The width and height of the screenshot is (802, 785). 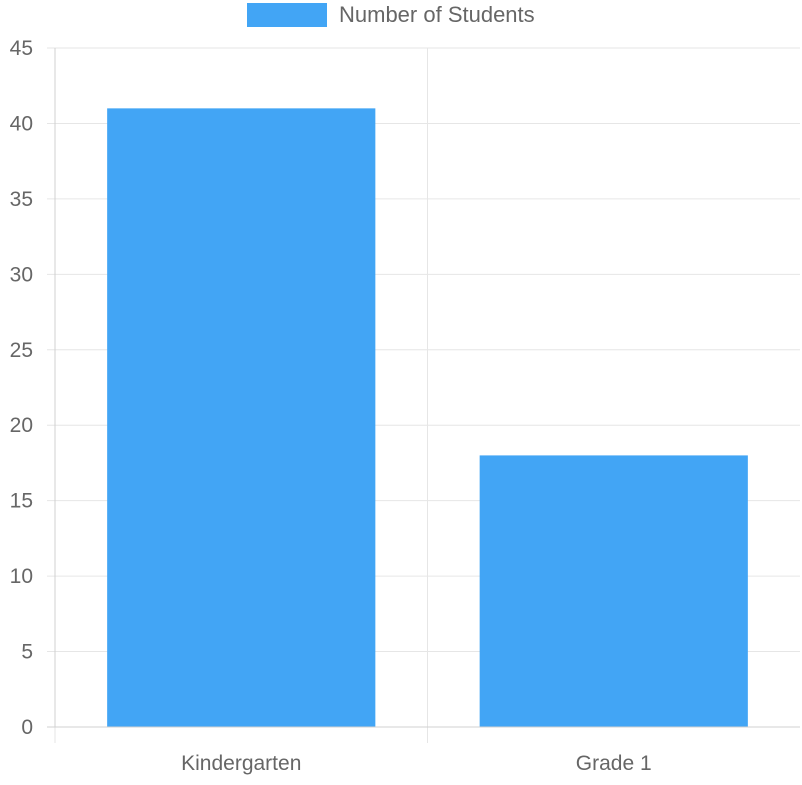 What do you see at coordinates (21, 48) in the screenshot?
I see `y-tick-label: 45` at bounding box center [21, 48].